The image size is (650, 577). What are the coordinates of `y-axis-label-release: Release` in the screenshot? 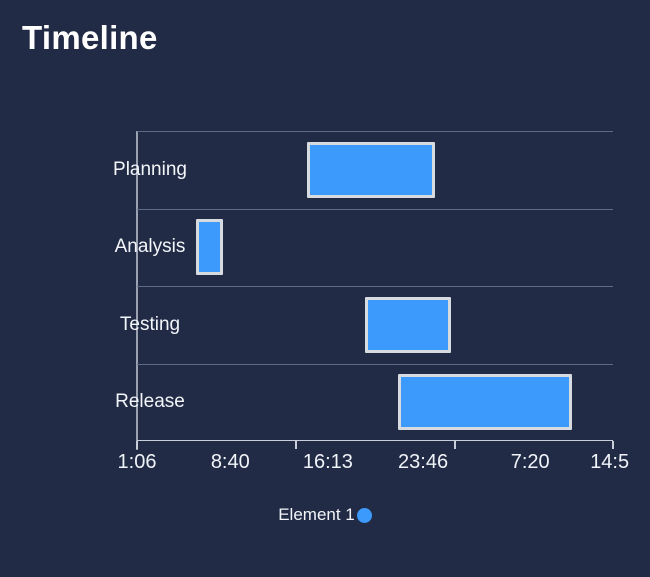 It's located at (150, 402).